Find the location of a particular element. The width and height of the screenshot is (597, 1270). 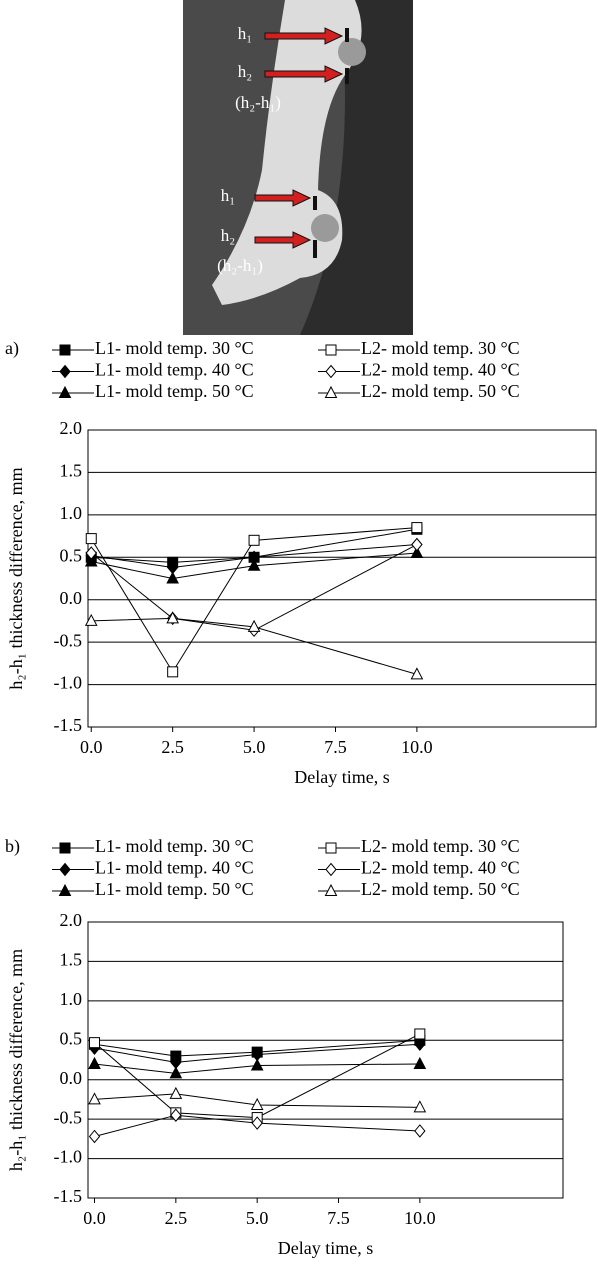

photo-label: h₂ is located at coordinates (228, 235).